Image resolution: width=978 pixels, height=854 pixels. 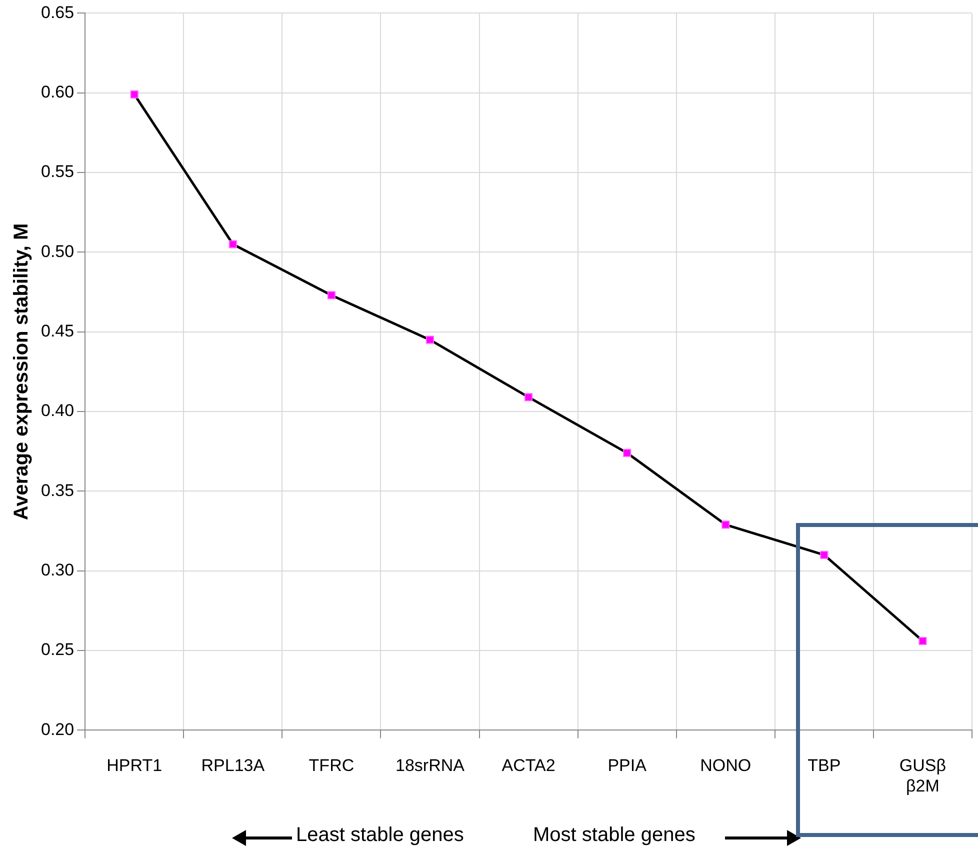 What do you see at coordinates (57, 570) in the screenshot?
I see `y-tick-label: 0.30` at bounding box center [57, 570].